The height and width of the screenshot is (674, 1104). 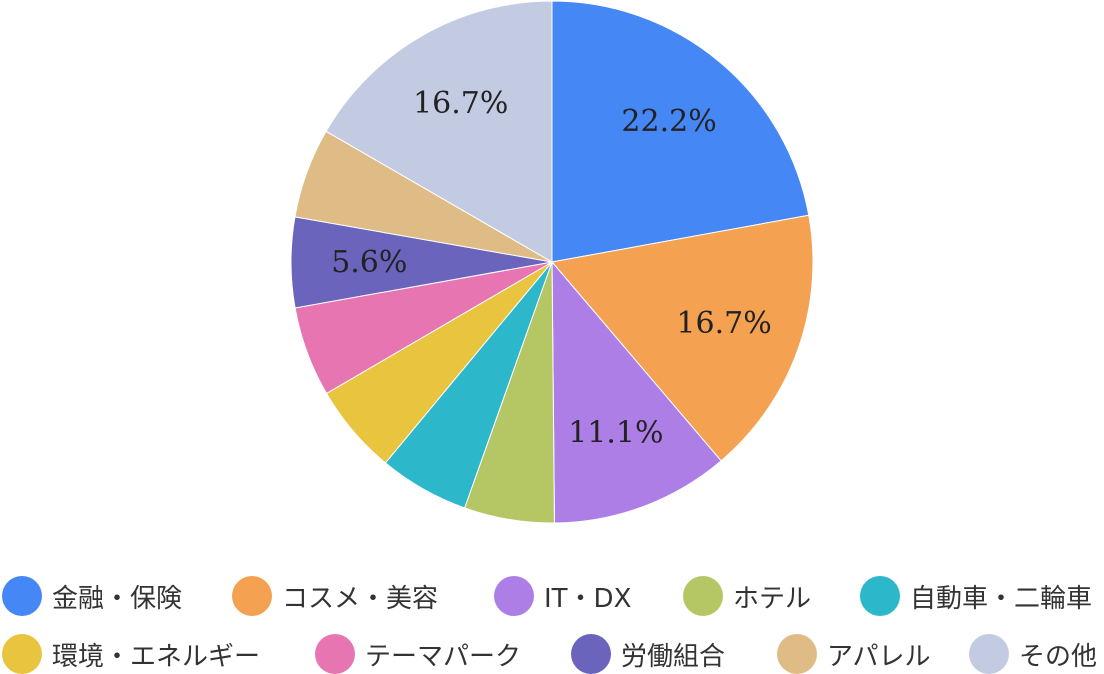 What do you see at coordinates (360, 598) in the screenshot?
I see `legend-label: コスメ・美容` at bounding box center [360, 598].